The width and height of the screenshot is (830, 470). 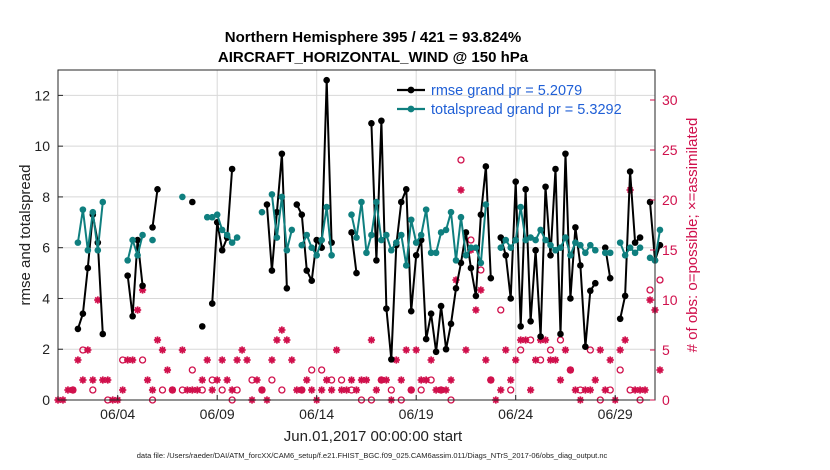 What do you see at coordinates (670, 150) in the screenshot?
I see `y-right-tick-label: 25` at bounding box center [670, 150].